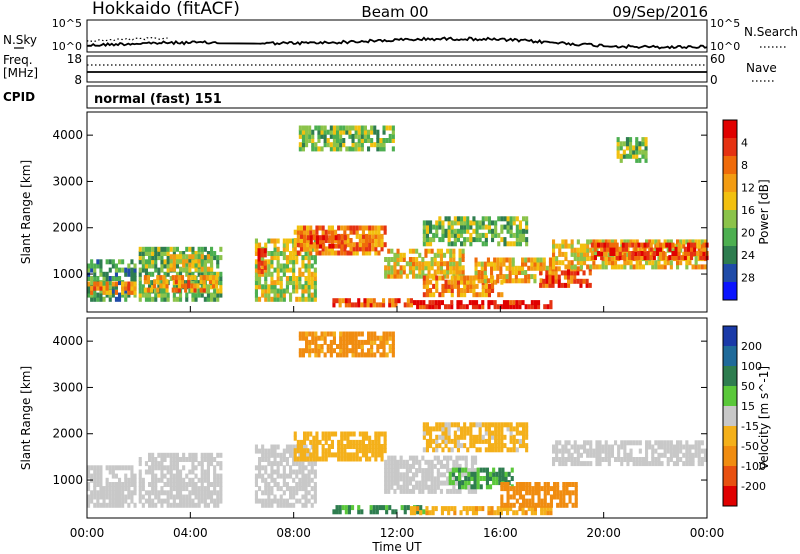 The width and height of the screenshot is (800, 554). I want to click on colorbar-tick-label: 24, so click(748, 255).